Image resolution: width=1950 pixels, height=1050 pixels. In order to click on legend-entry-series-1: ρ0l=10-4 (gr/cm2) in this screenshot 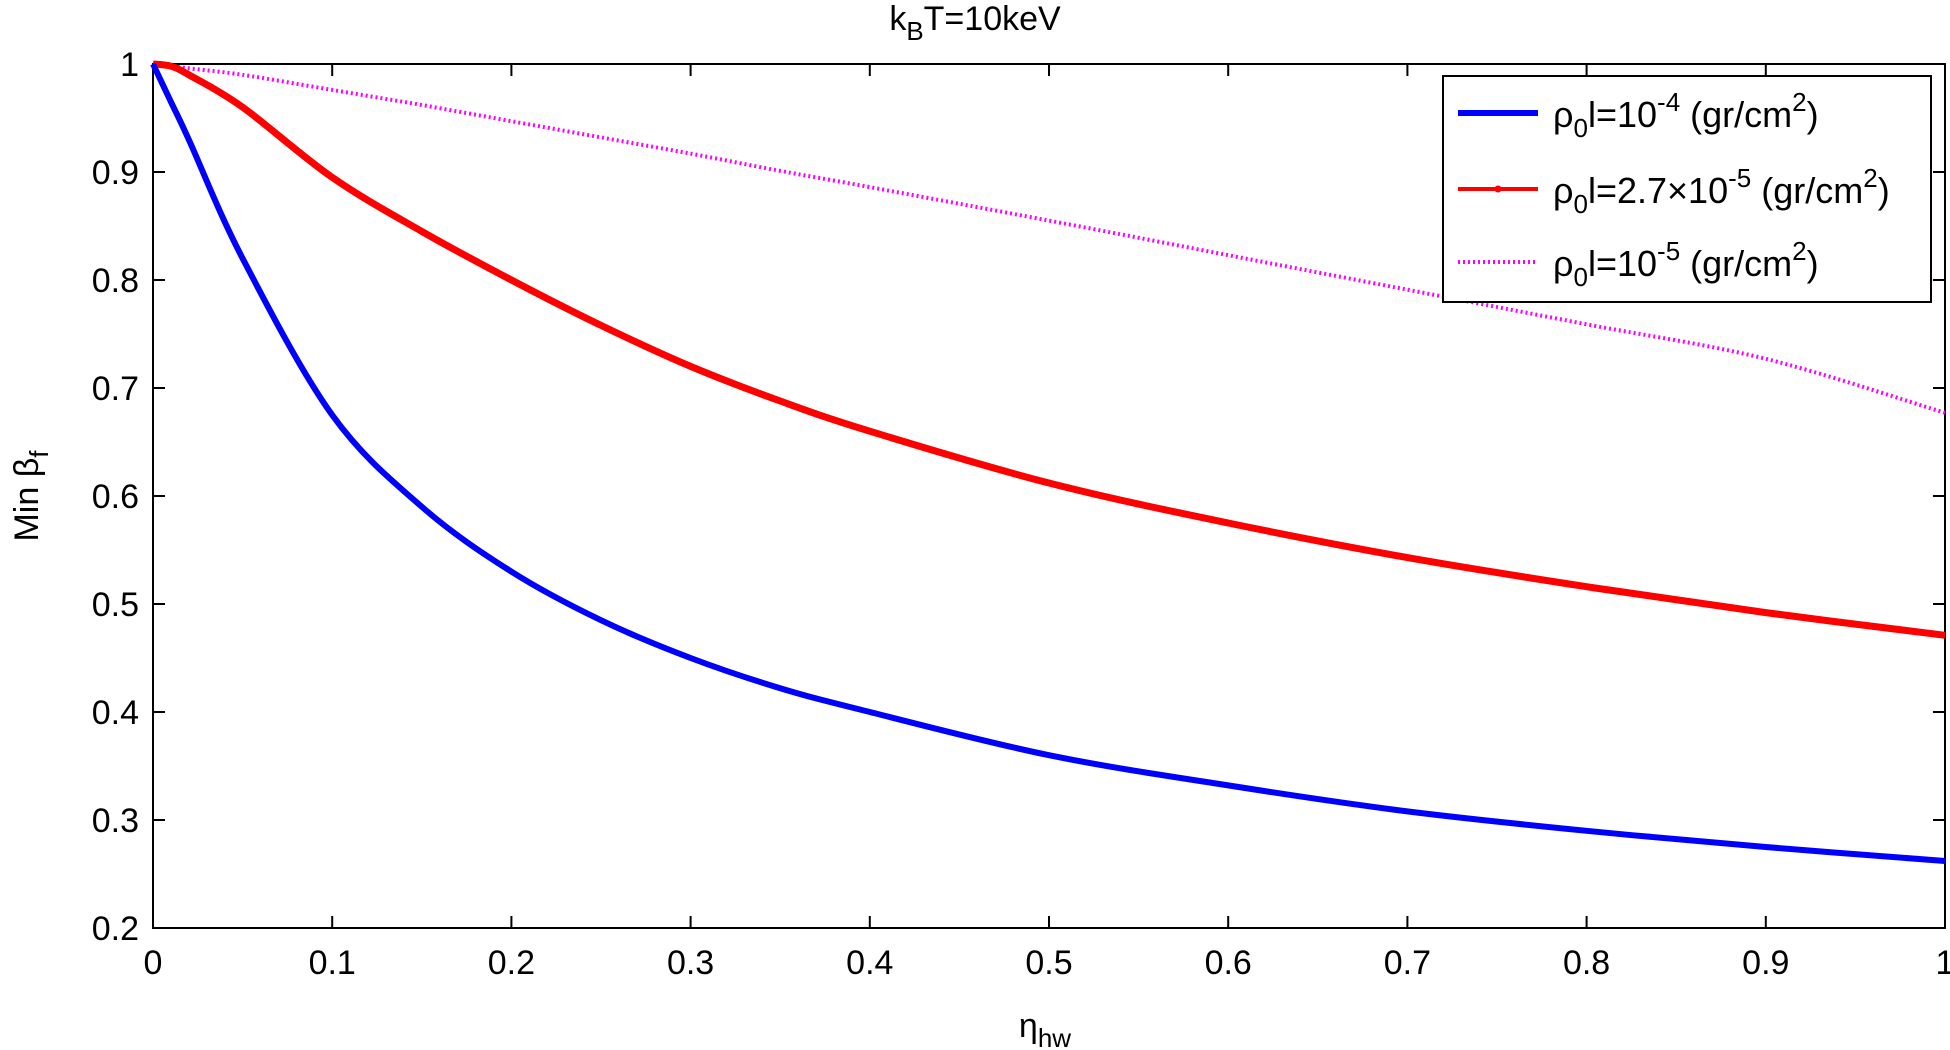, I will do `click(1686, 115)`.